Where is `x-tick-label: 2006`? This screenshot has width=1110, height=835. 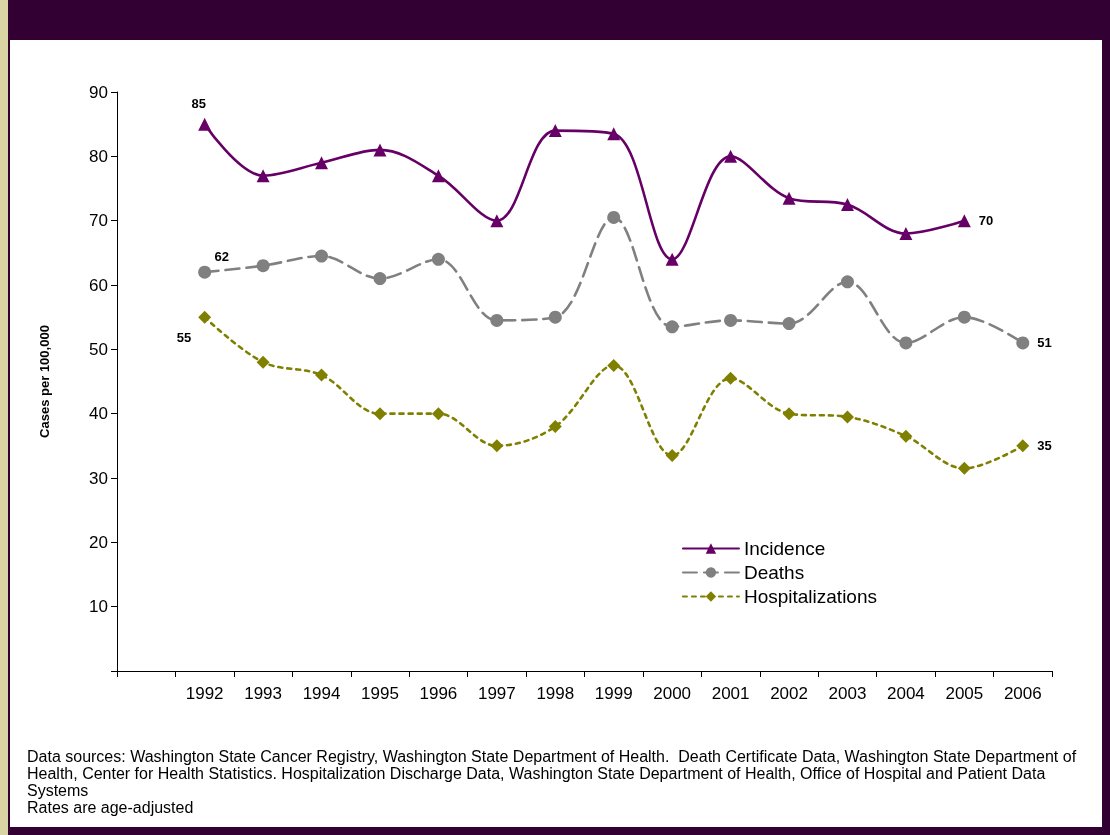 x-tick-label: 2006 is located at coordinates (1022, 693).